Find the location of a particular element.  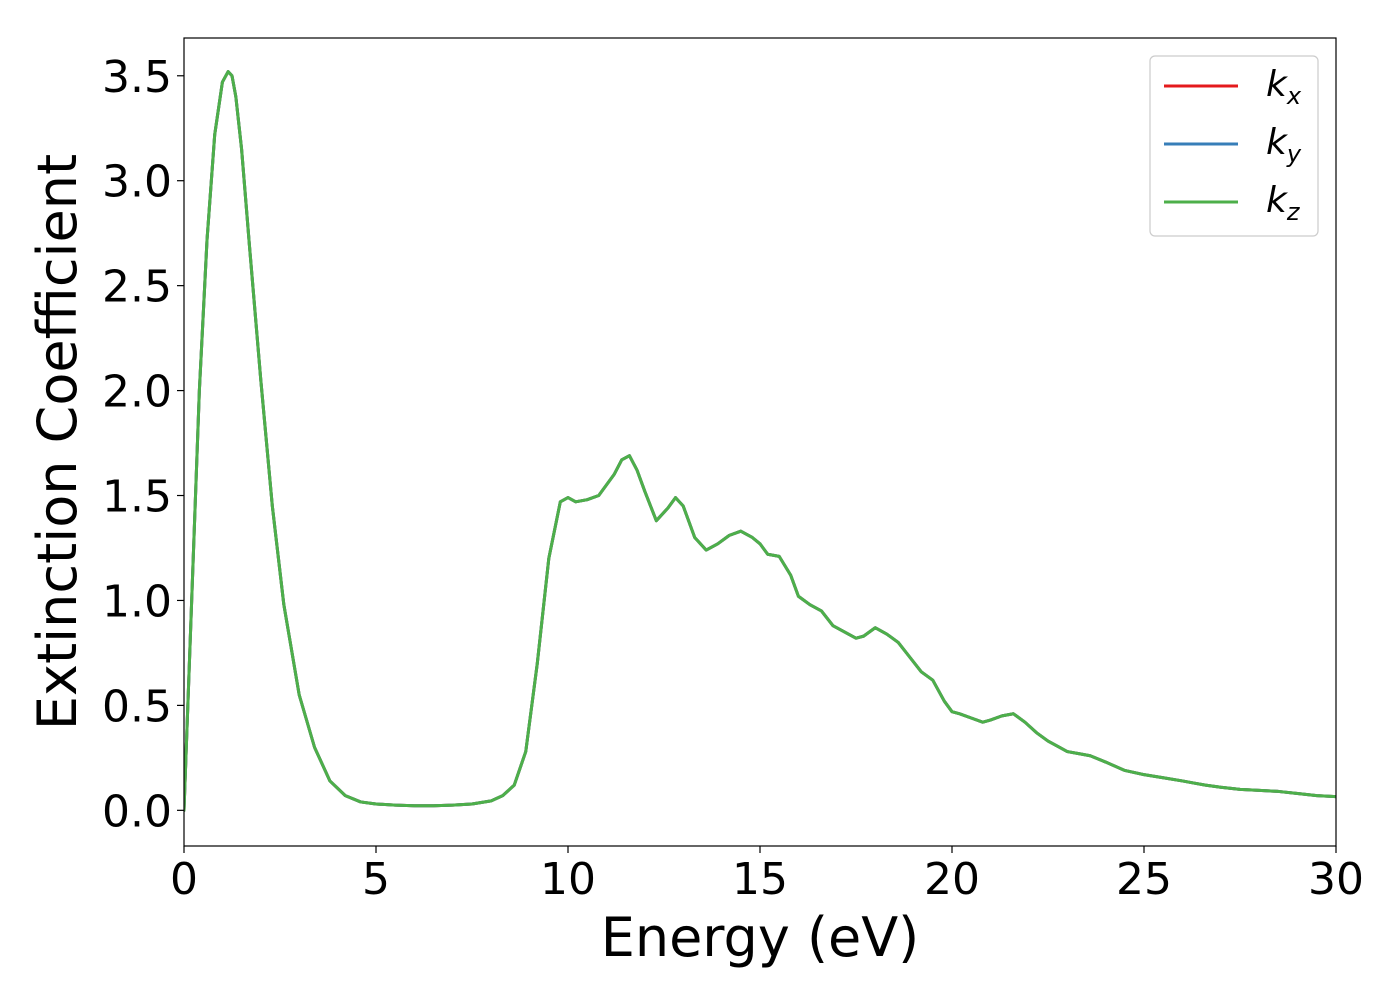

x-tick-label: 20 is located at coordinates (952, 879).